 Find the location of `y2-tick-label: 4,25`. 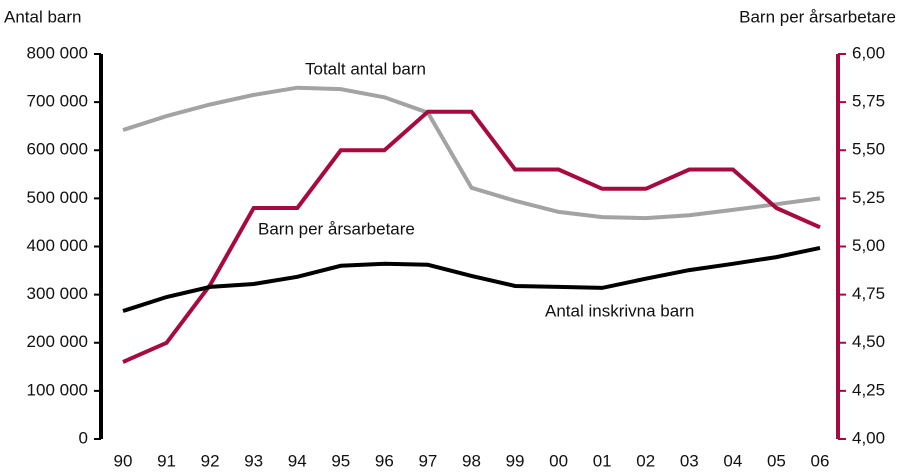

y2-tick-label: 4,25 is located at coordinates (868, 389).